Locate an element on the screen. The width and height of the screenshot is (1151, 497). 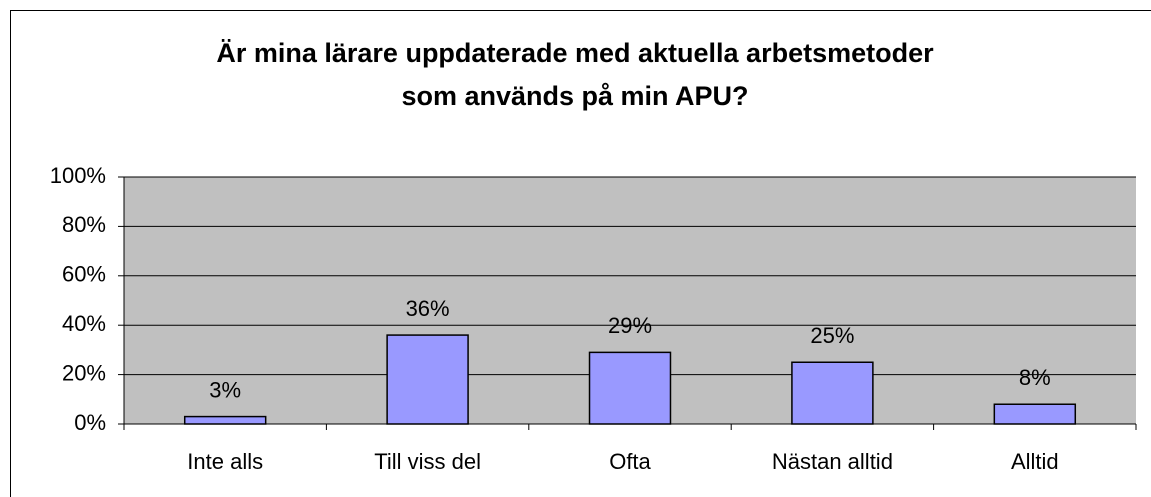
y-tick-label: 20% is located at coordinates (84, 372).